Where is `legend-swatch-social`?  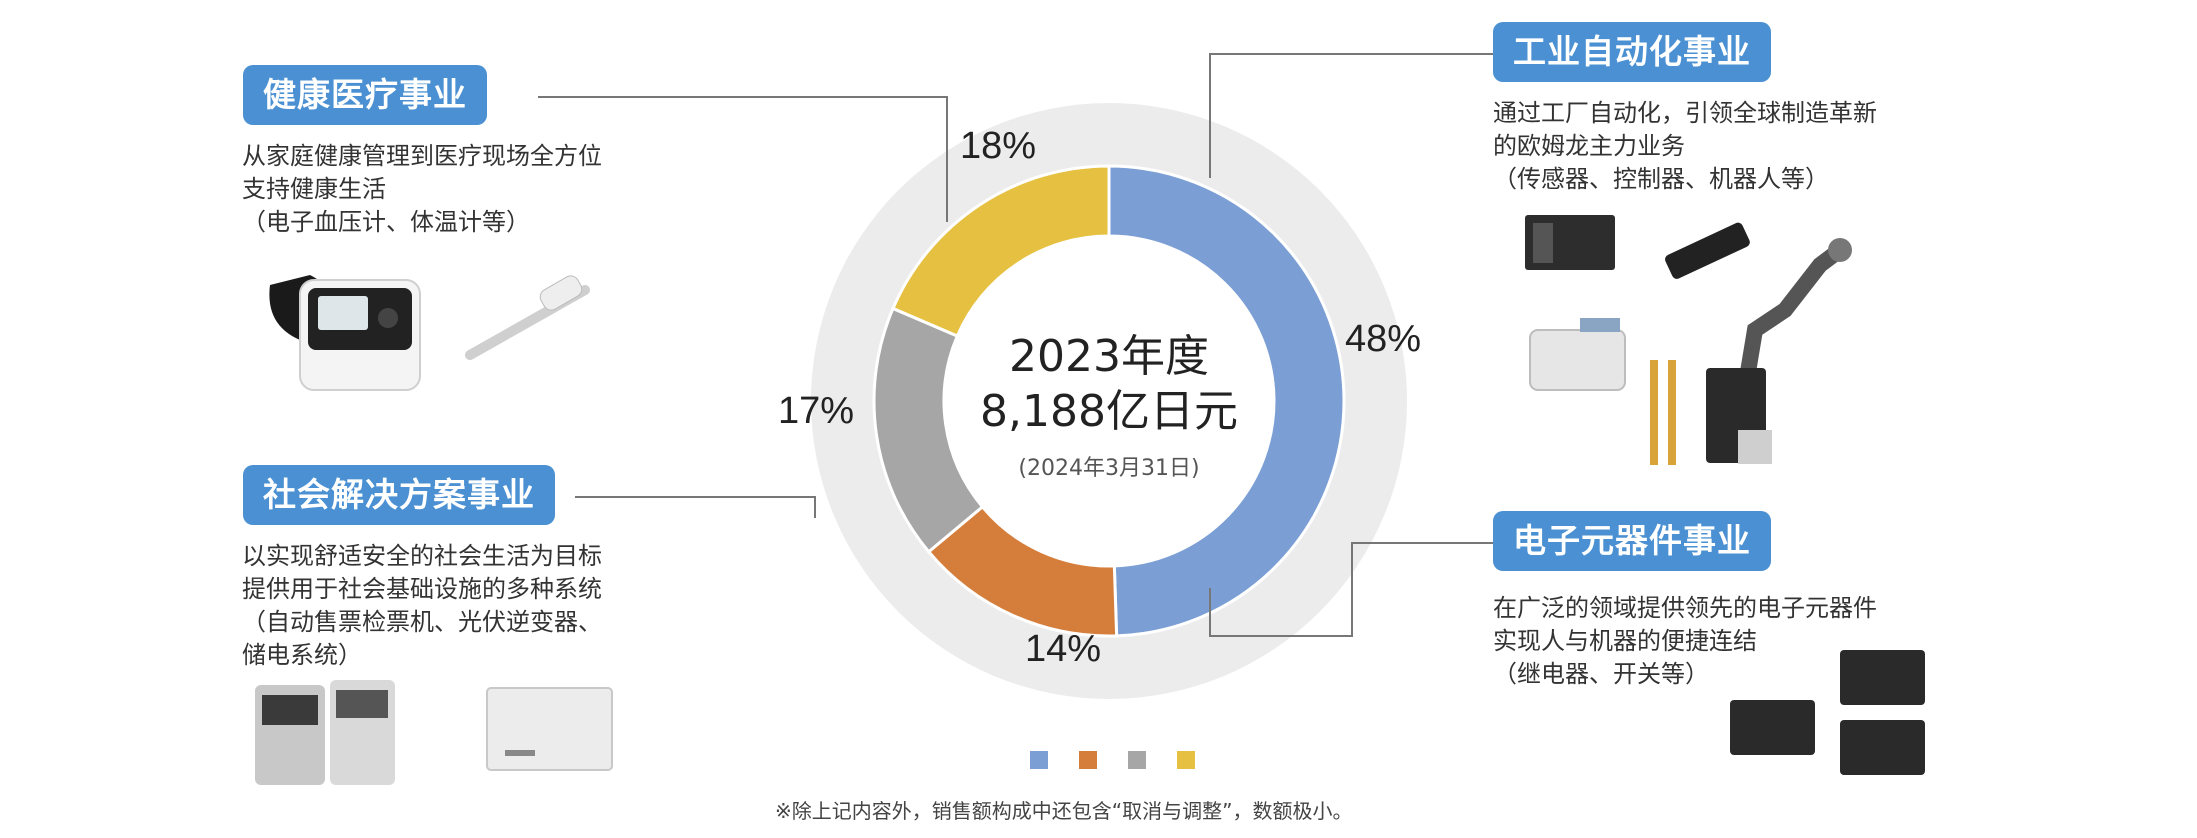 legend-swatch-social is located at coordinates (1137, 760).